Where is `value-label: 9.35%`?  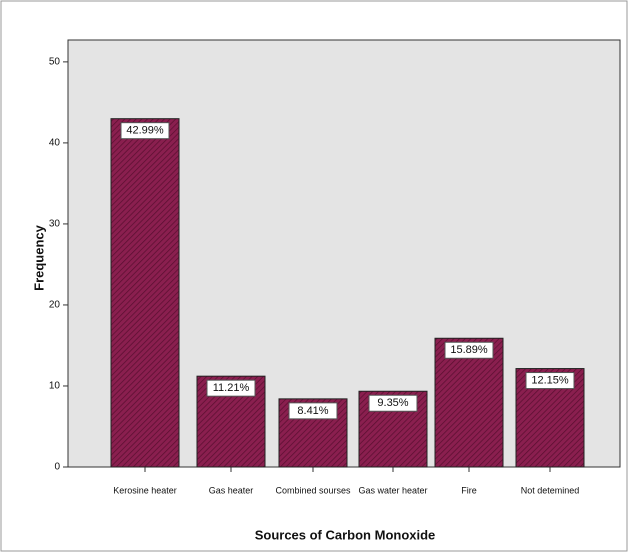
value-label: 9.35% is located at coordinates (392, 403).